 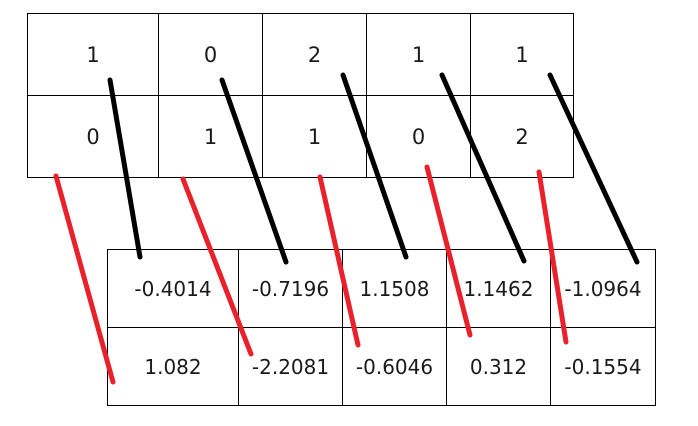 I want to click on bottom-cell: -1.0964, so click(x=603, y=288).